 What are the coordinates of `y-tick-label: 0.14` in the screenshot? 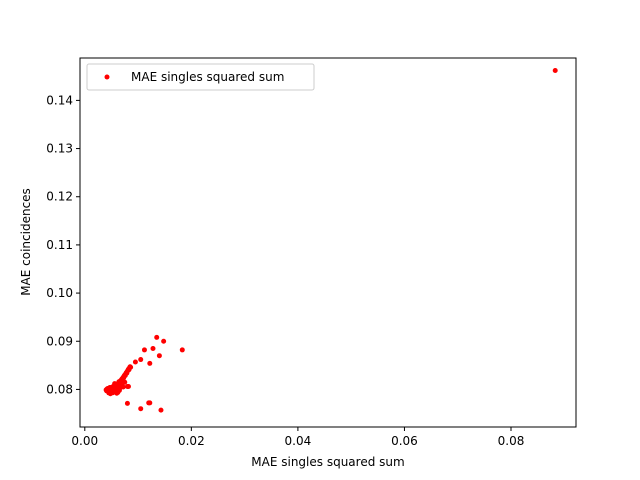 It's located at (59, 100).